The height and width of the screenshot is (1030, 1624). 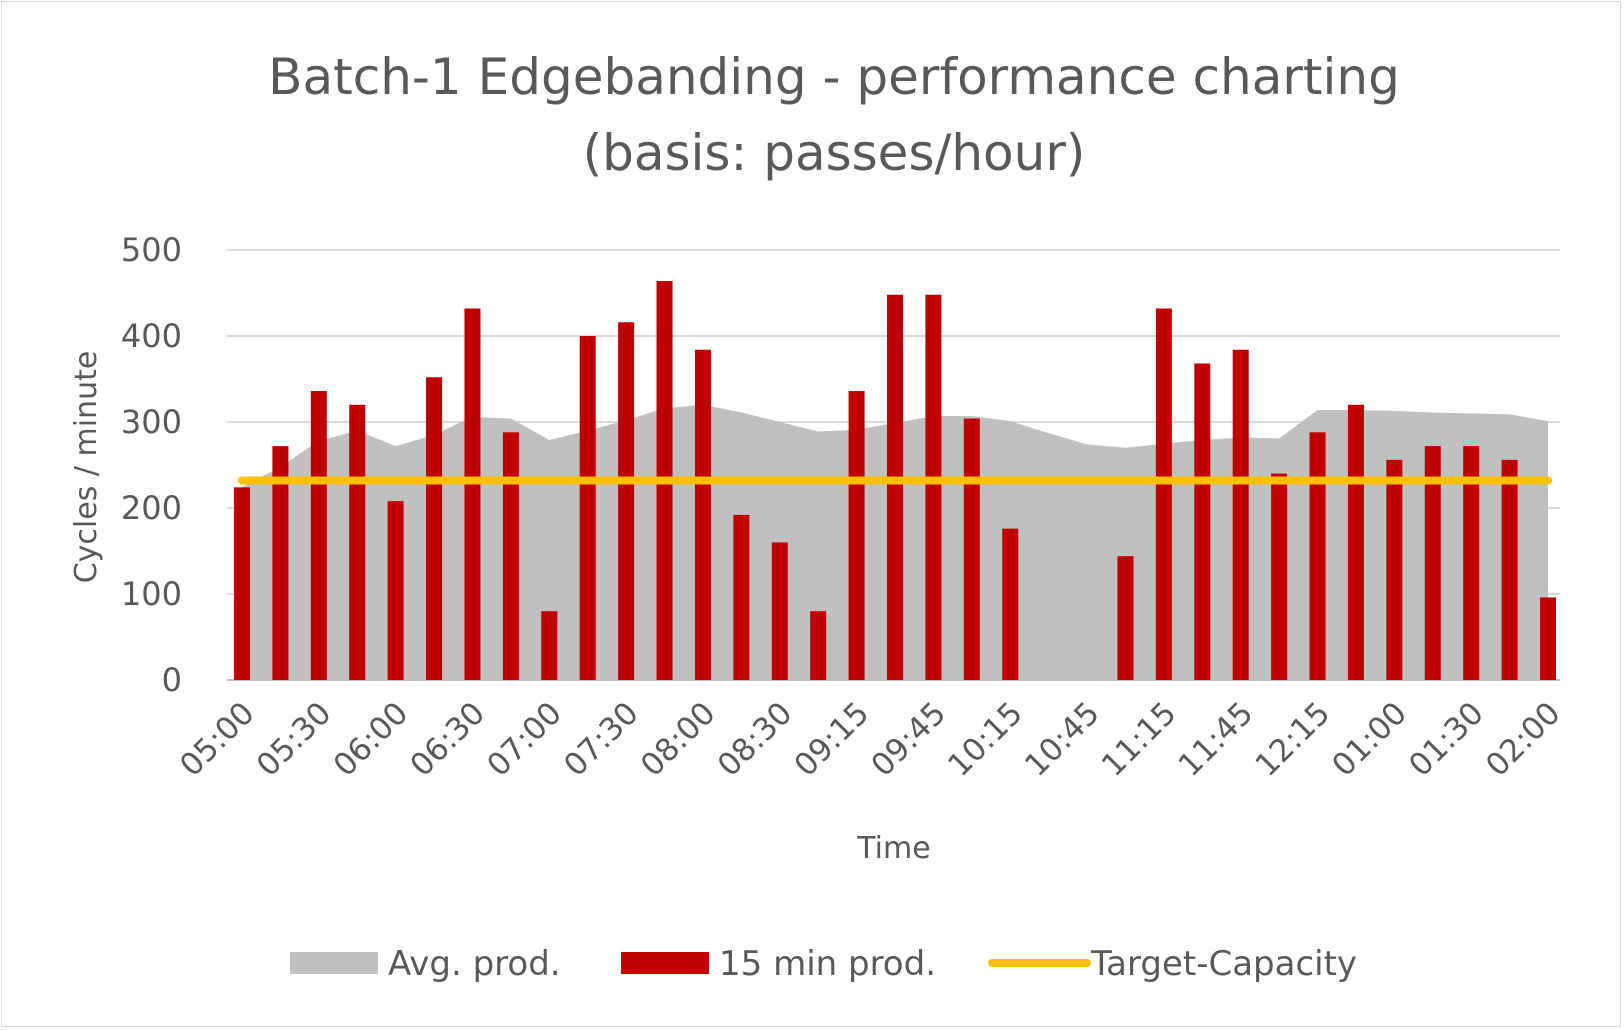 What do you see at coordinates (601, 739) in the screenshot?
I see `x-tick-07:30: 07:30` at bounding box center [601, 739].